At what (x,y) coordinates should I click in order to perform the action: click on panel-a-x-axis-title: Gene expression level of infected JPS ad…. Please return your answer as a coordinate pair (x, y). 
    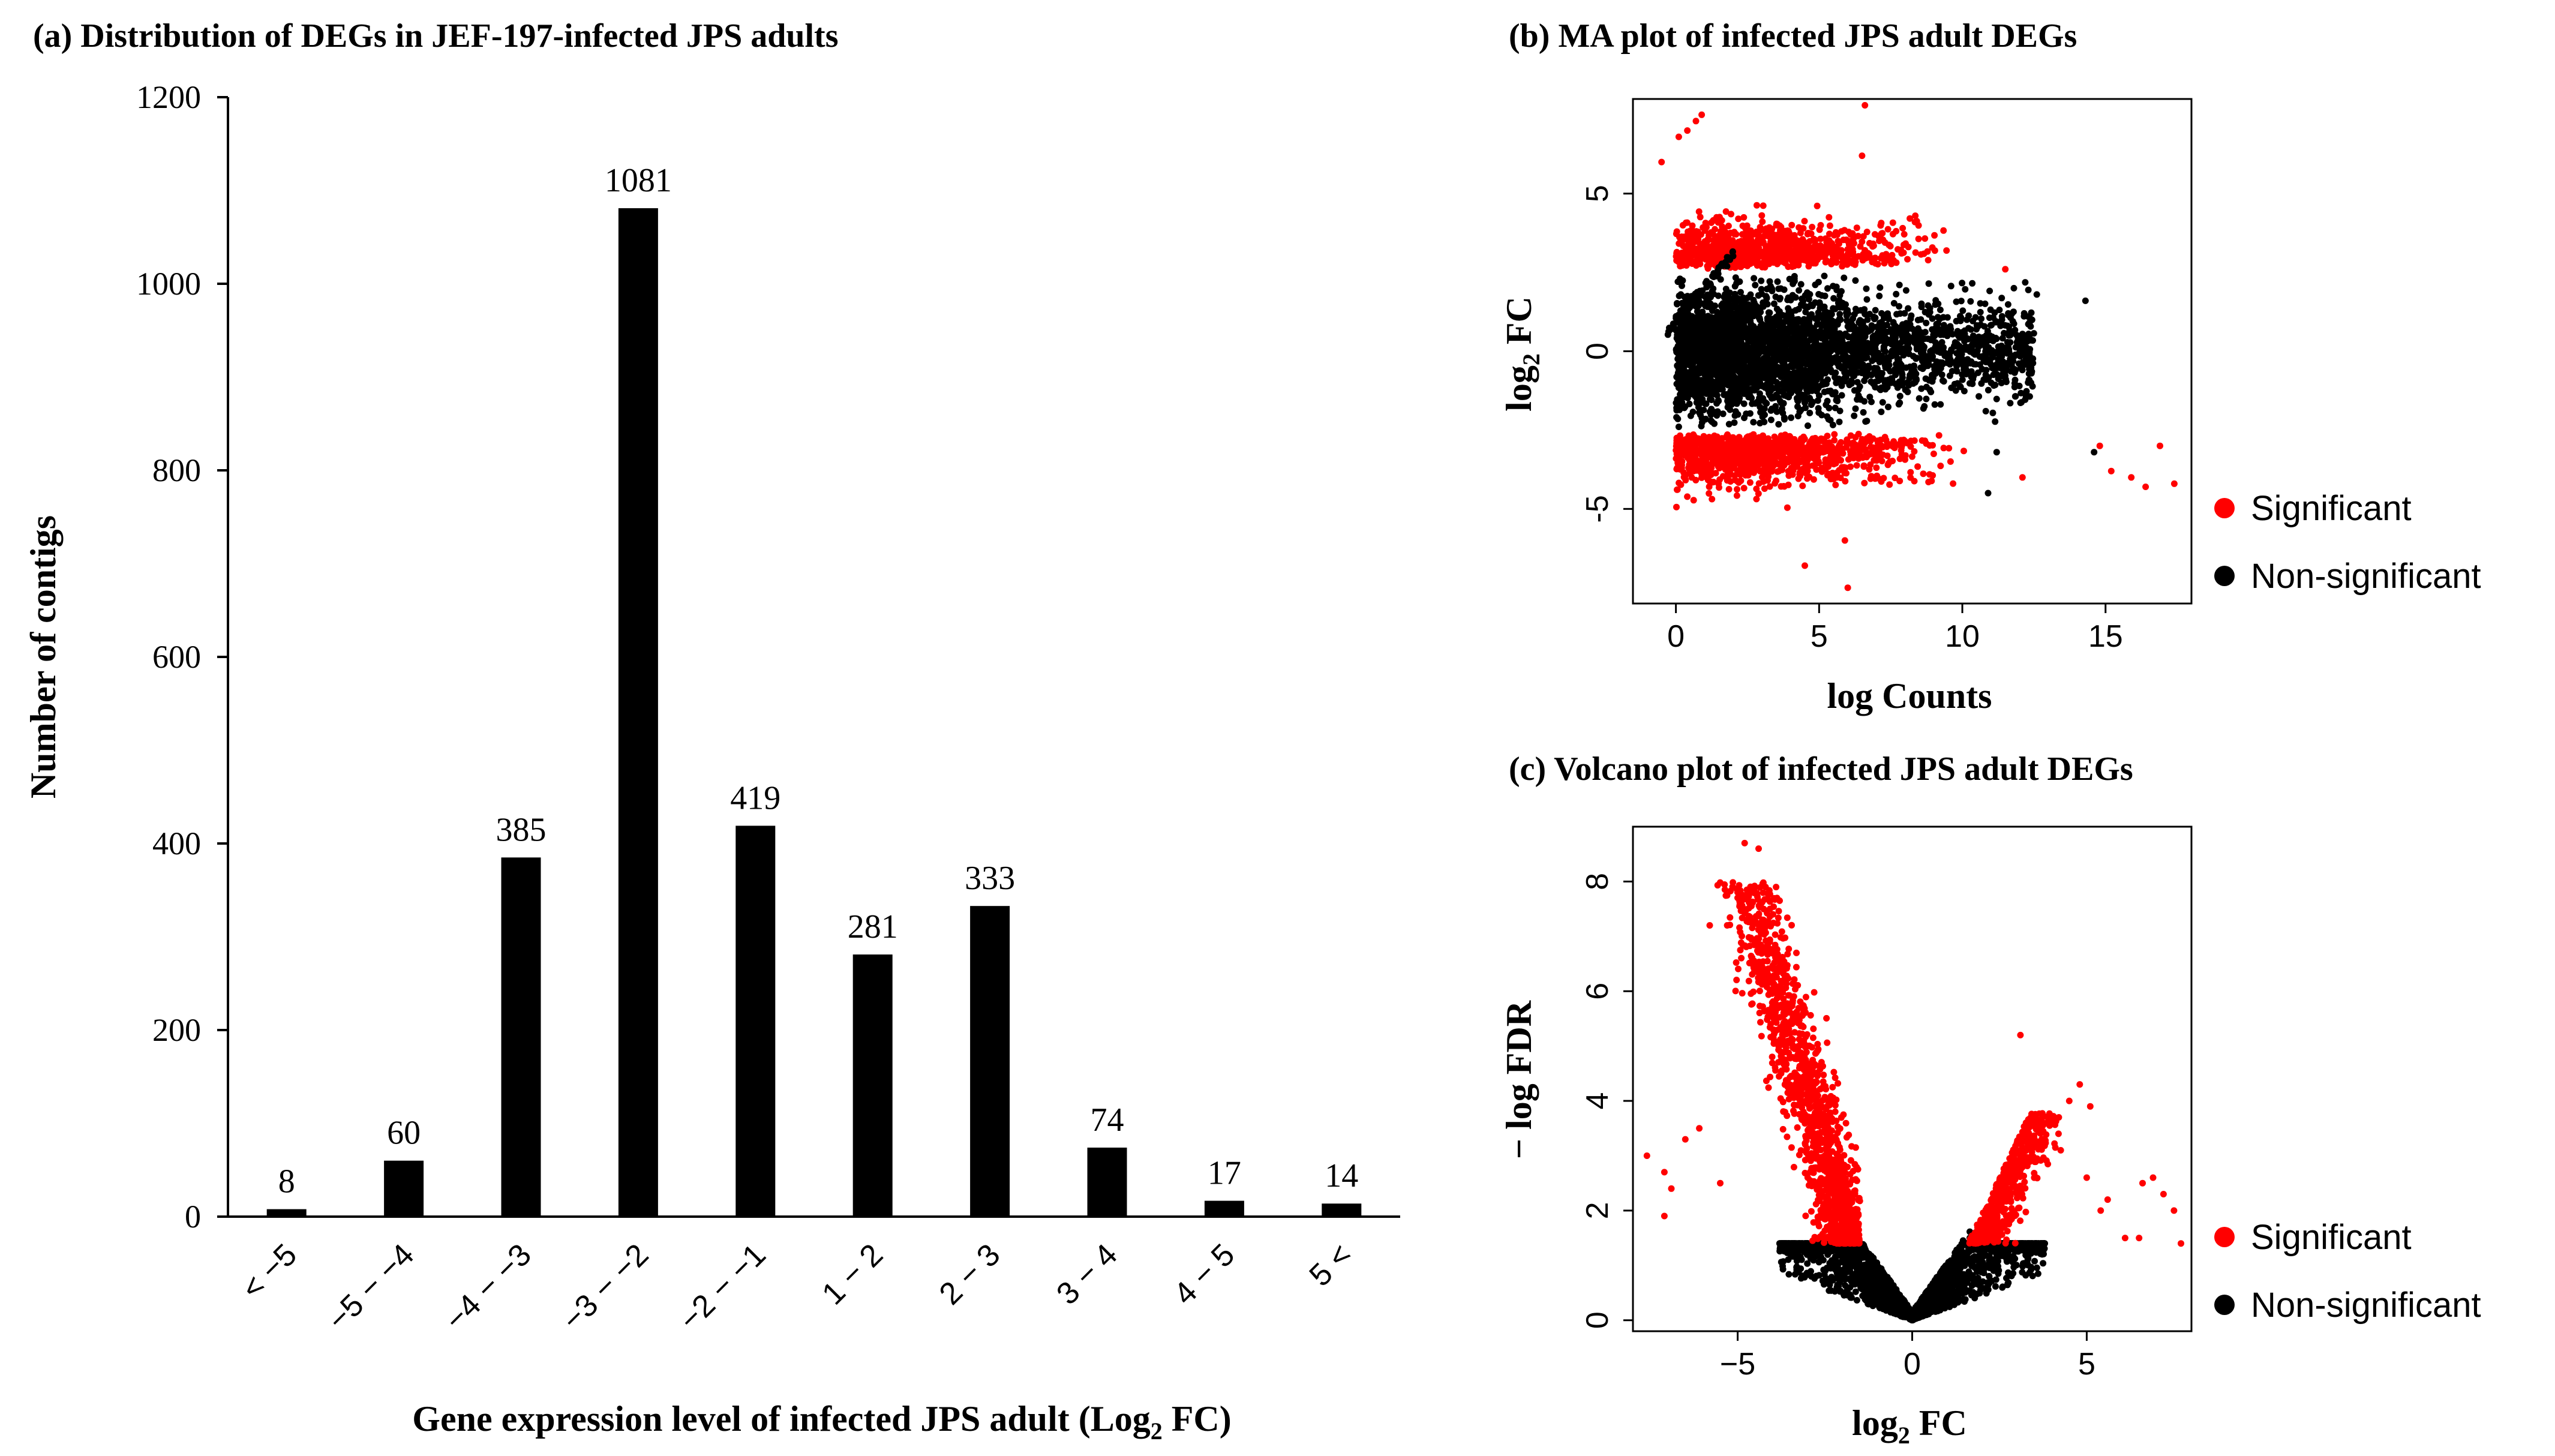
    Looking at the image, I should click on (822, 1422).